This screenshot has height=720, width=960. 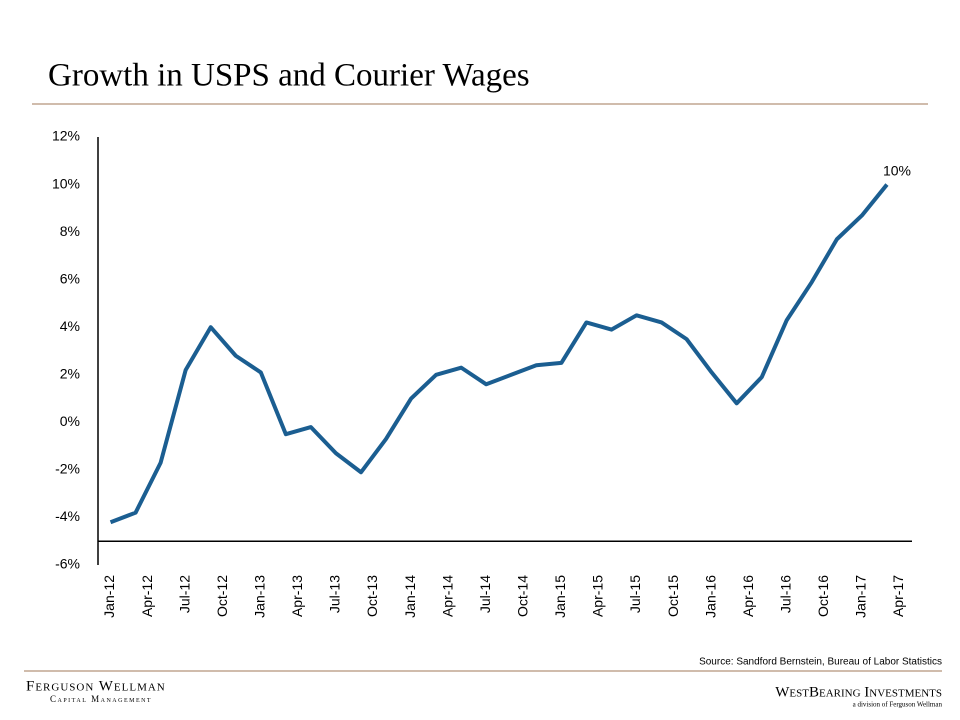 What do you see at coordinates (70, 231) in the screenshot?
I see `y-tick-label: 8%` at bounding box center [70, 231].